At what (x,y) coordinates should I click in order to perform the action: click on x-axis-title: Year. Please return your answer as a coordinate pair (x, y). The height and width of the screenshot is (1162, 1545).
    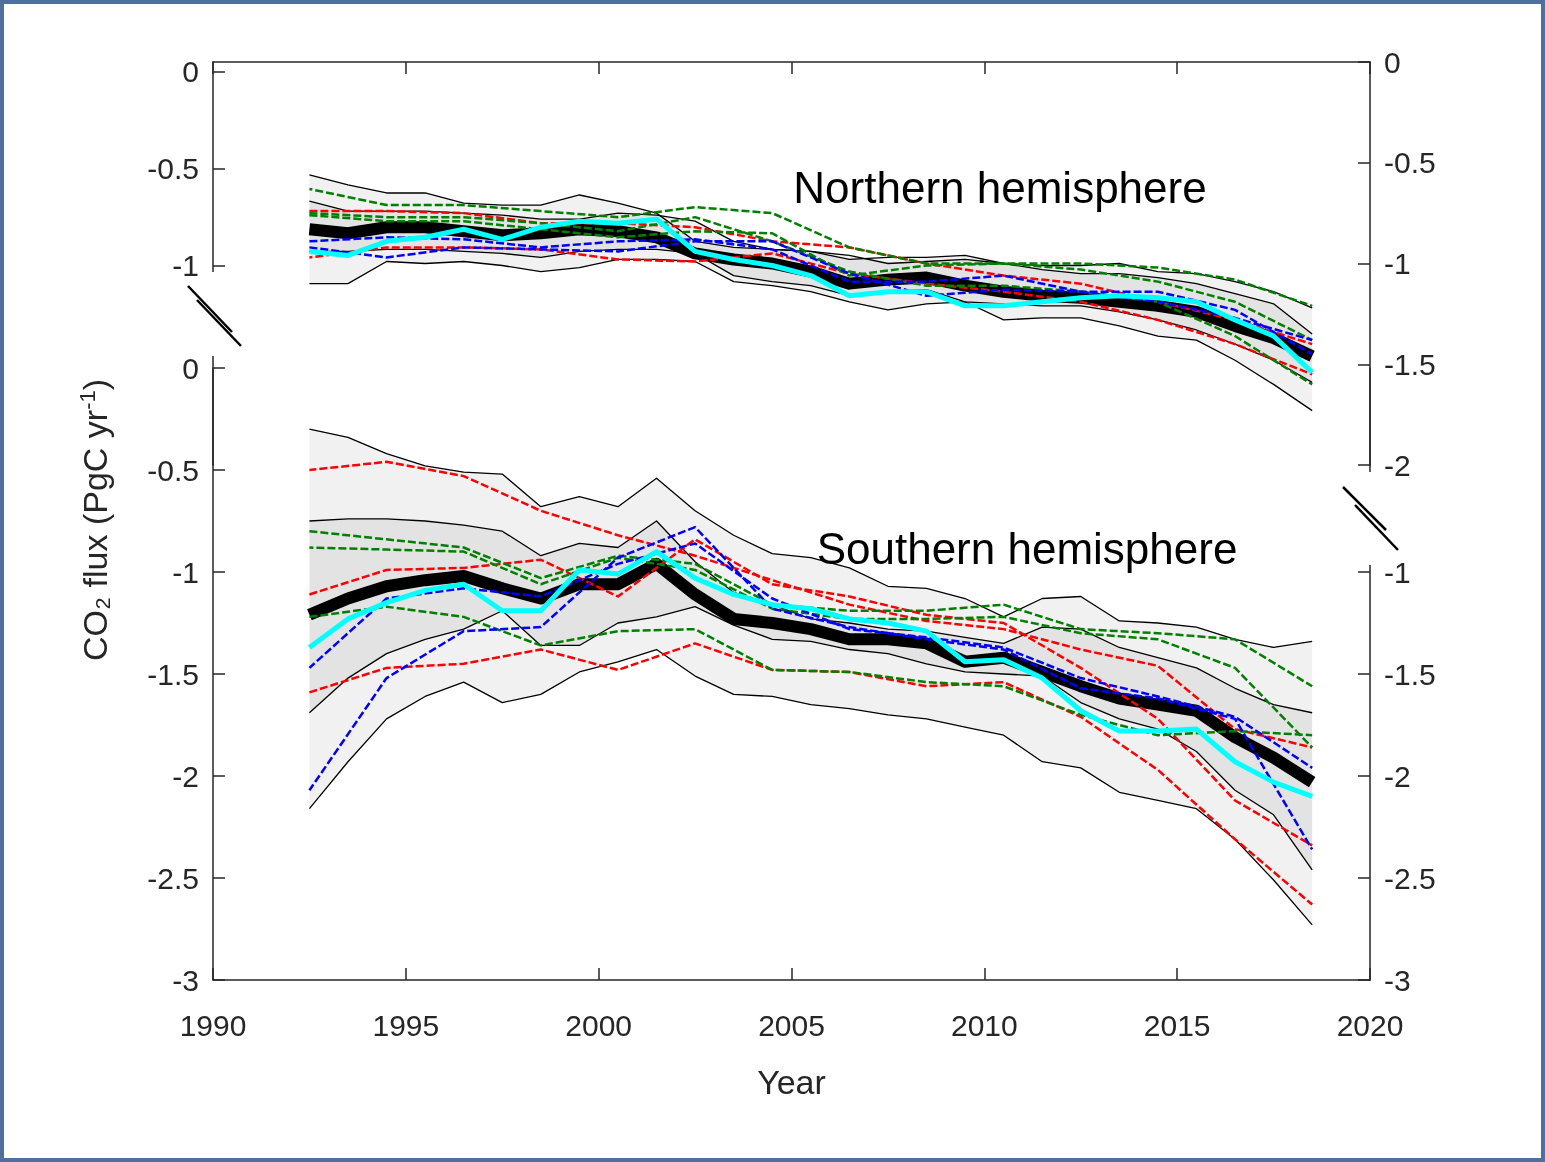
    Looking at the image, I should click on (791, 1082).